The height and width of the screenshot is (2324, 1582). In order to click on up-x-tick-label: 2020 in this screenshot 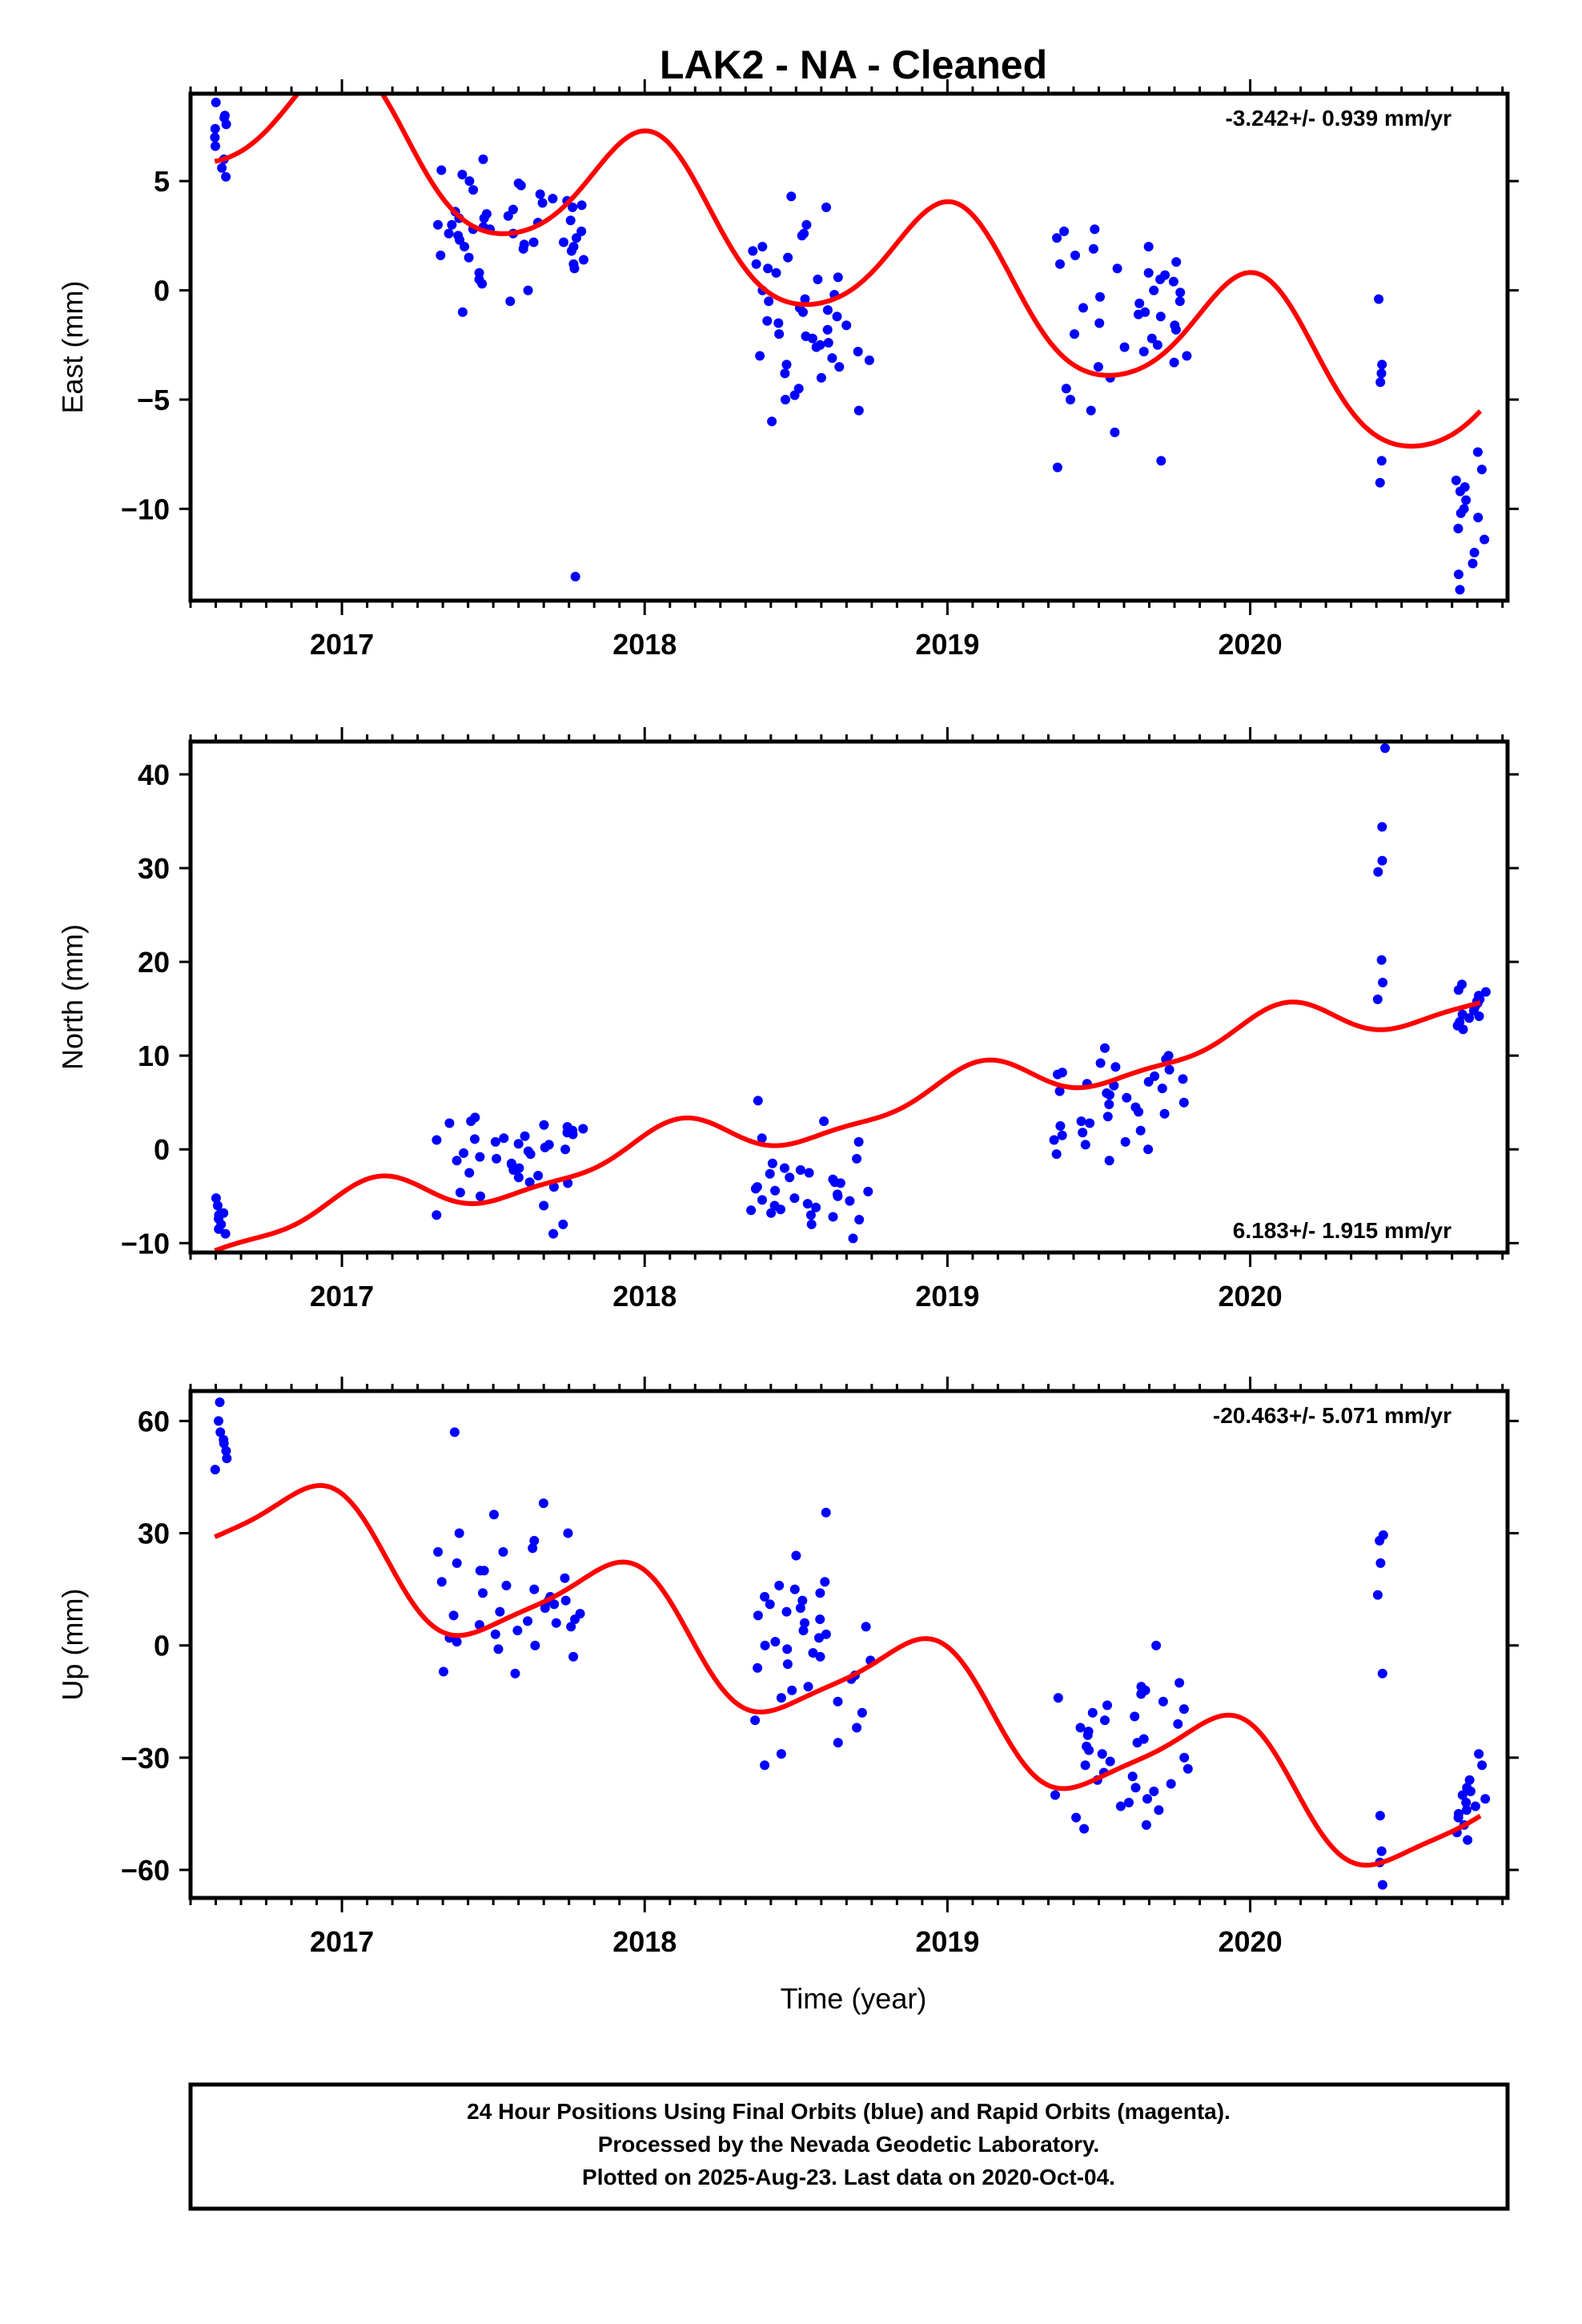, I will do `click(1251, 1942)`.